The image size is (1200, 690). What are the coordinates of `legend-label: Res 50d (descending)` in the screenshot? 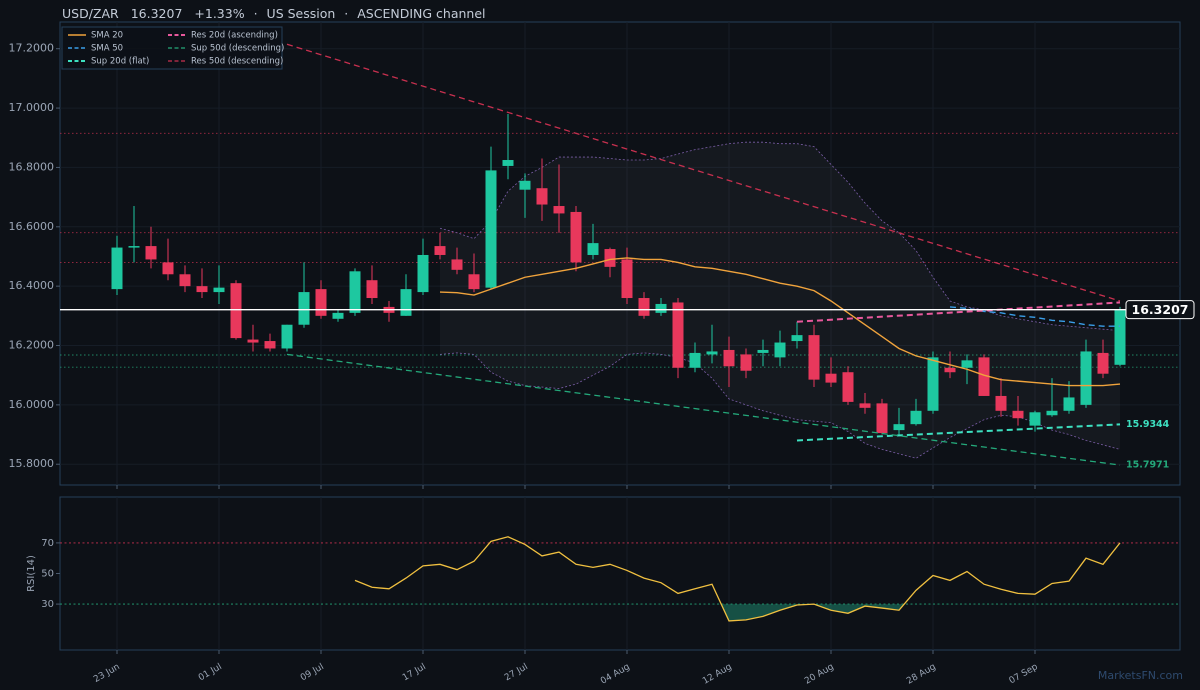 It's located at (237, 62).